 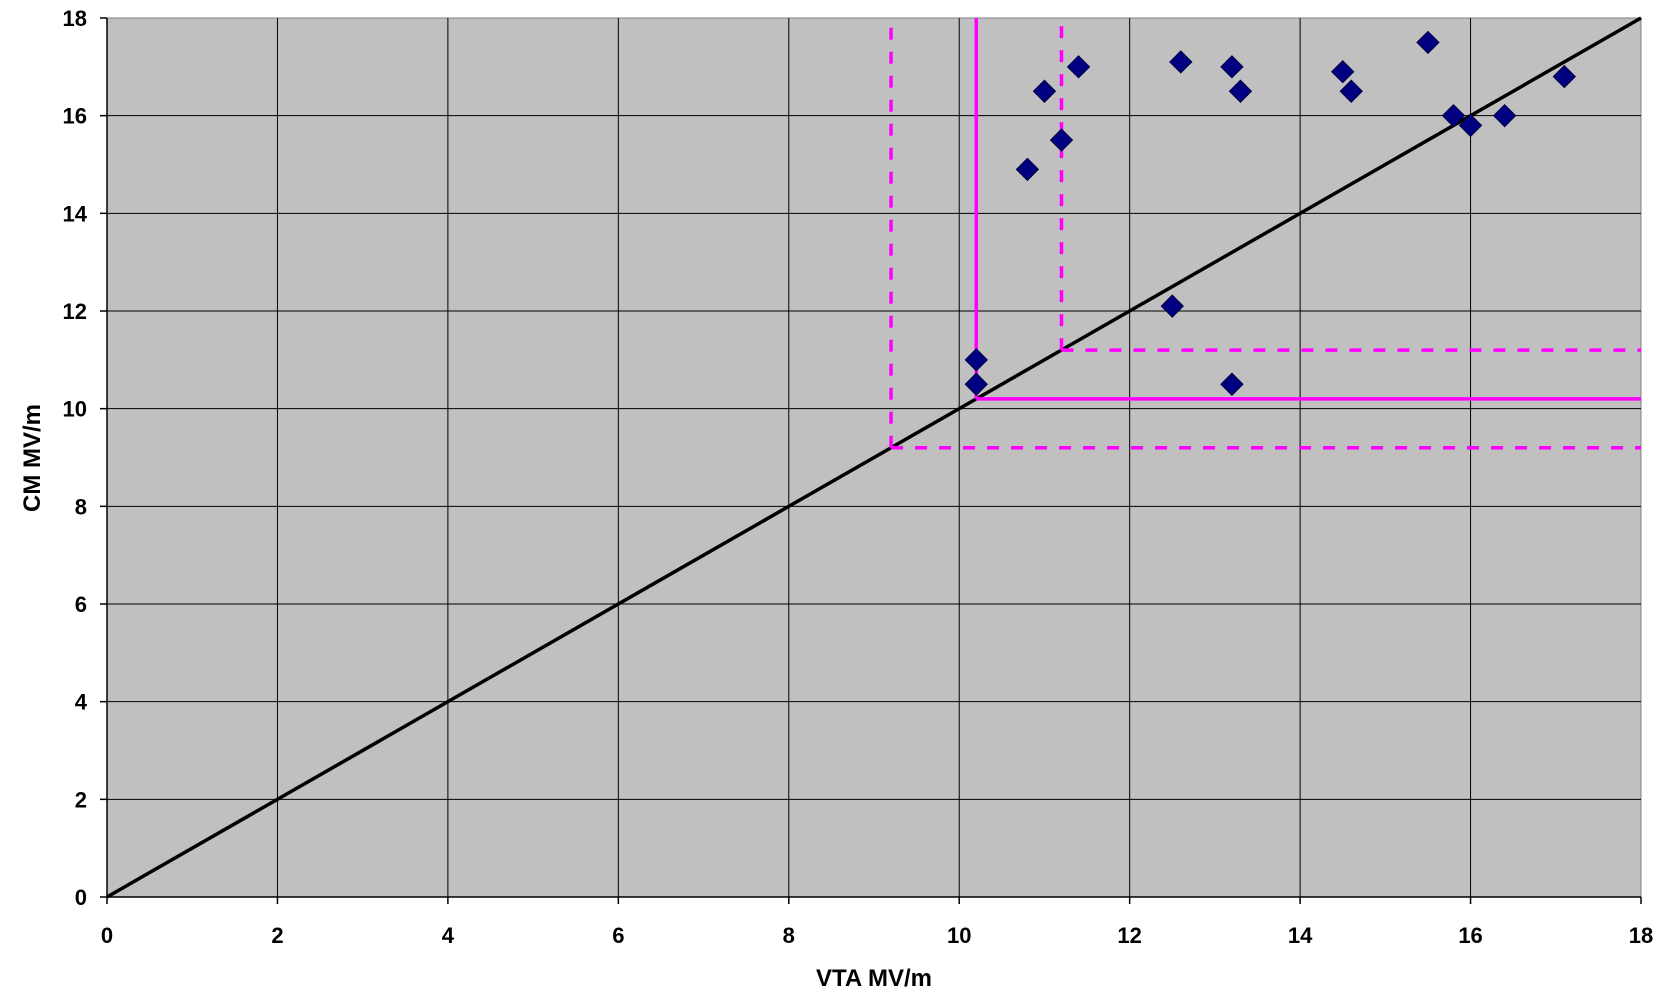 I want to click on x-tick-label: 16, so click(x=1470, y=935).